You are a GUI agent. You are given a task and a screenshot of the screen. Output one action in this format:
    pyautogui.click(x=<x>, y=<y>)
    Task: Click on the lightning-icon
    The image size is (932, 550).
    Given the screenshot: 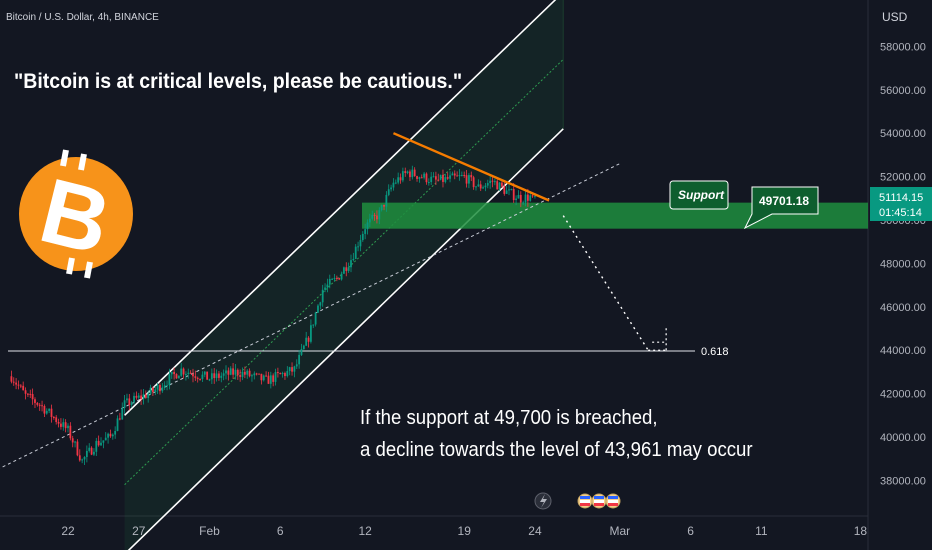 What is the action you would take?
    pyautogui.click(x=543, y=501)
    